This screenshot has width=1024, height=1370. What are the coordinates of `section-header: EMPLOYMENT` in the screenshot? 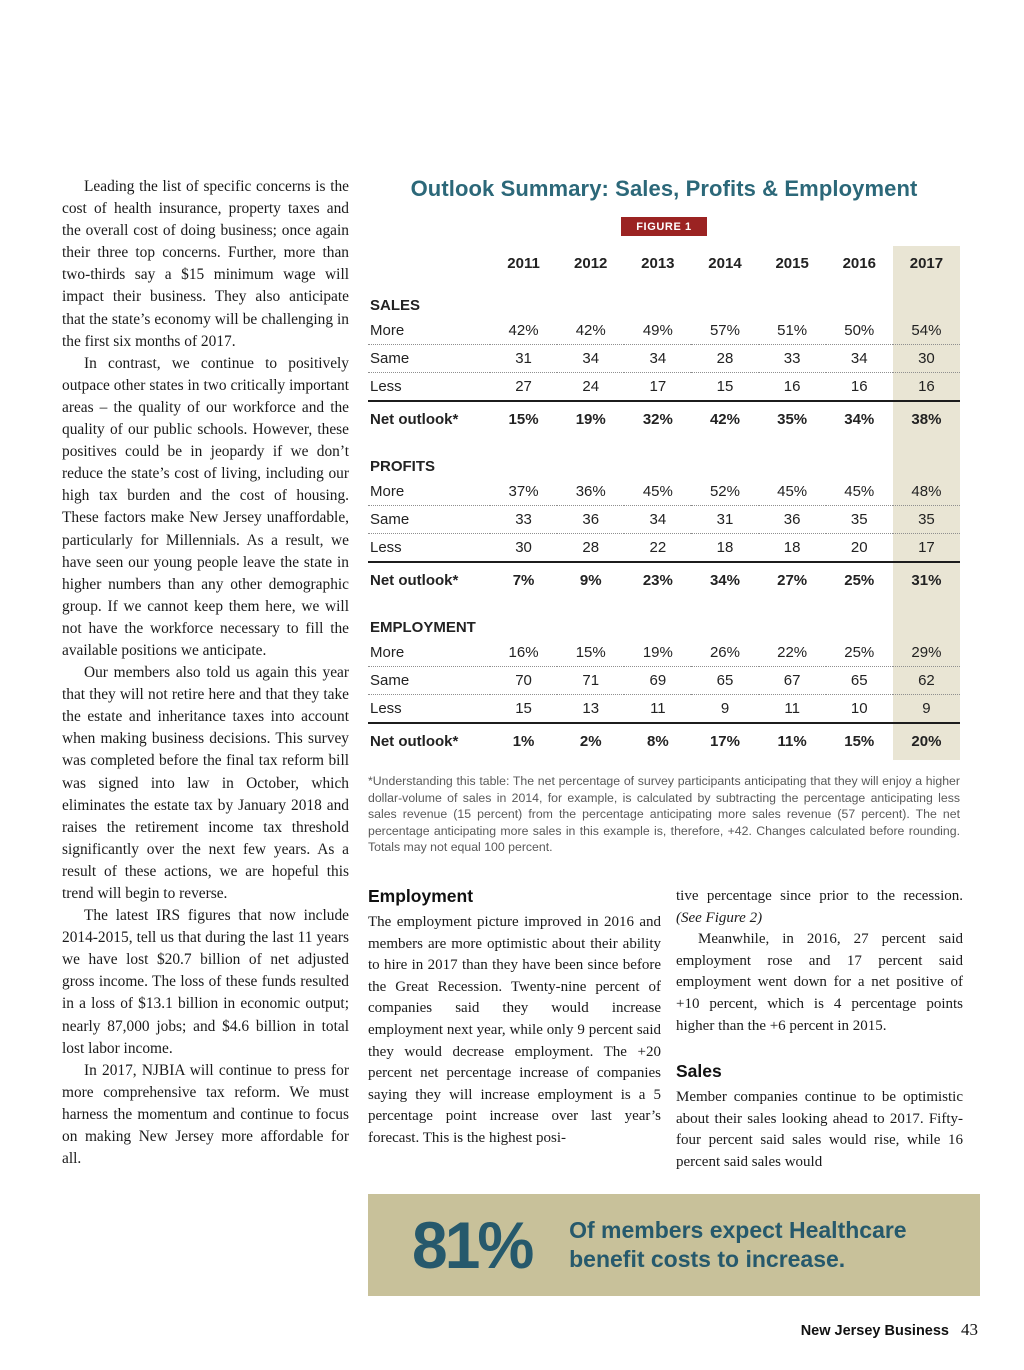 It's located at (423, 627).